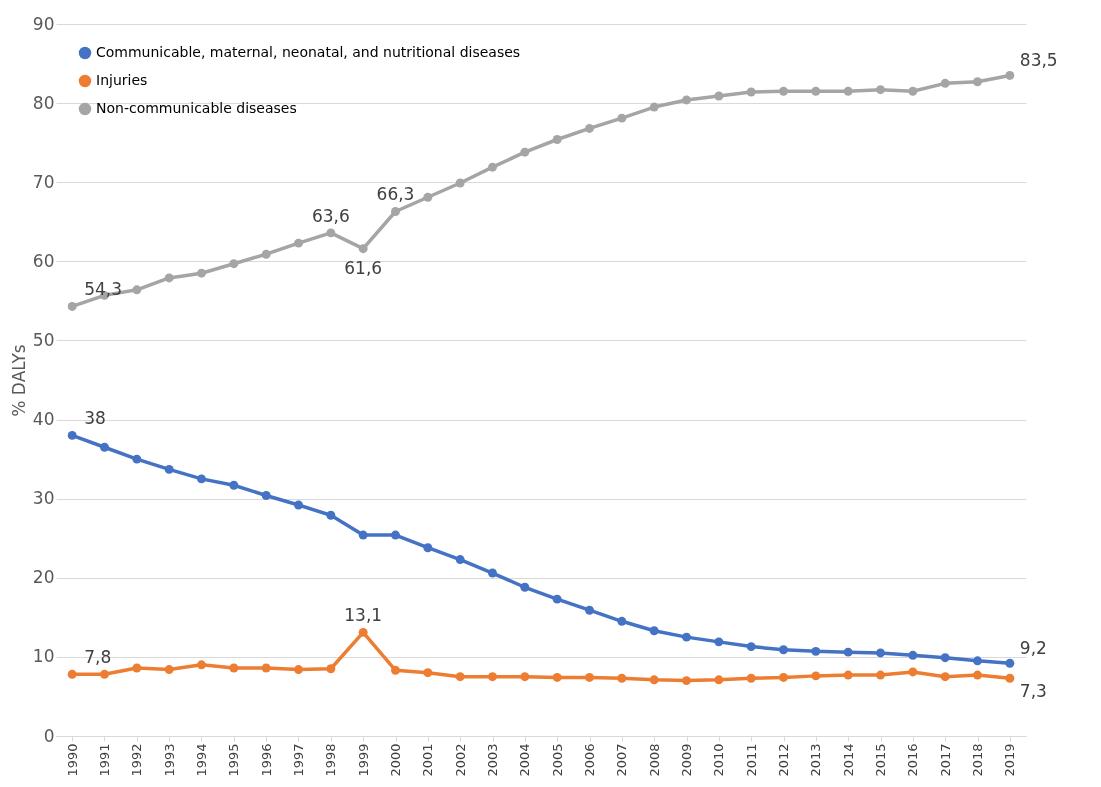 The width and height of the screenshot is (1101, 787). I want to click on y-tick-label: 10, so click(43, 656).